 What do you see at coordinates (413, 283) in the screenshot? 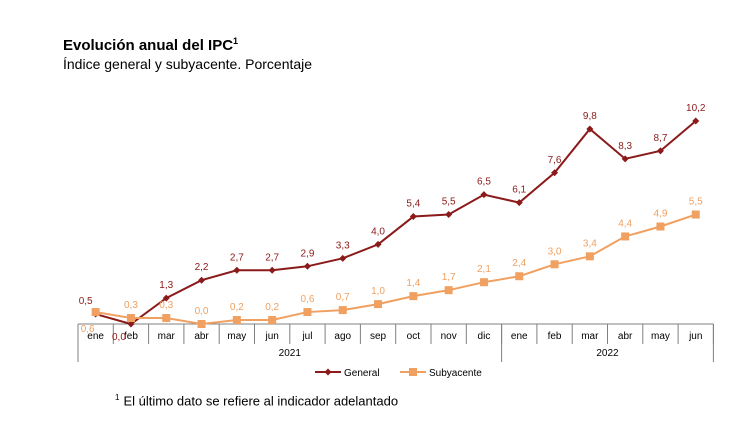
I see `data-label: 1,4` at bounding box center [413, 283].